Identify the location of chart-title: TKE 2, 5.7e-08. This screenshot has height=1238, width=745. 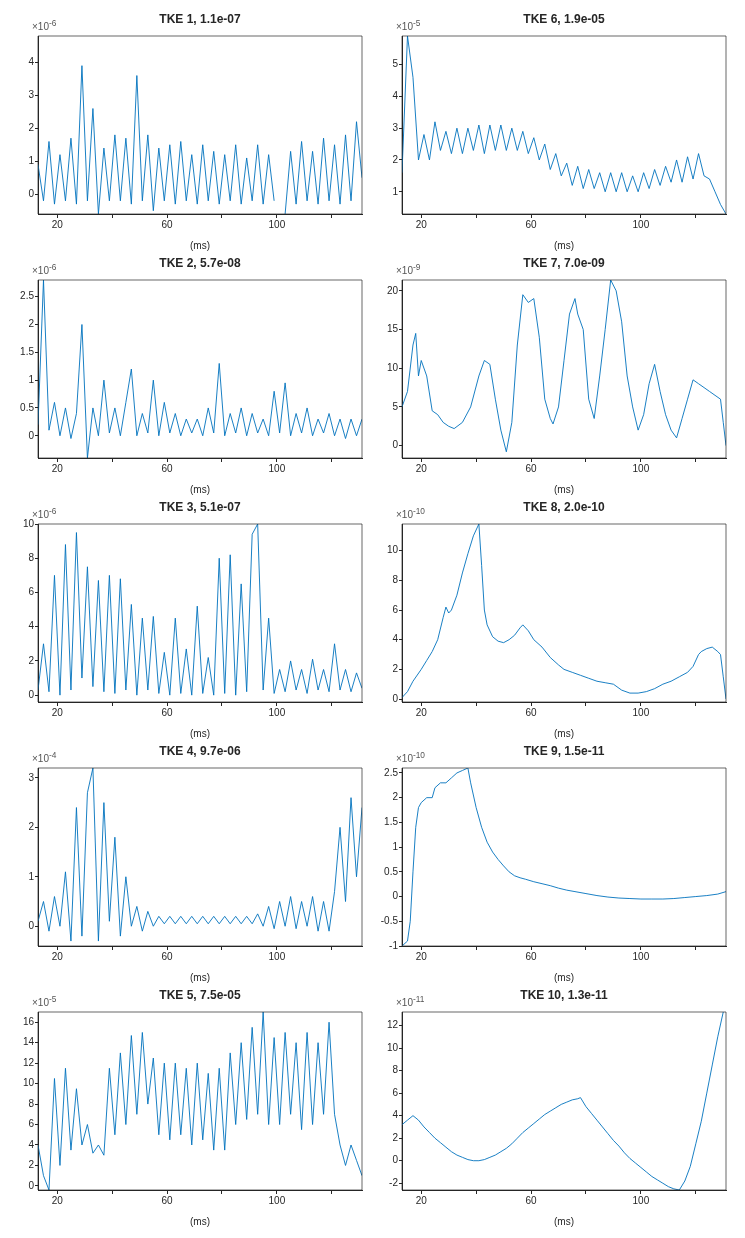
(200, 263).